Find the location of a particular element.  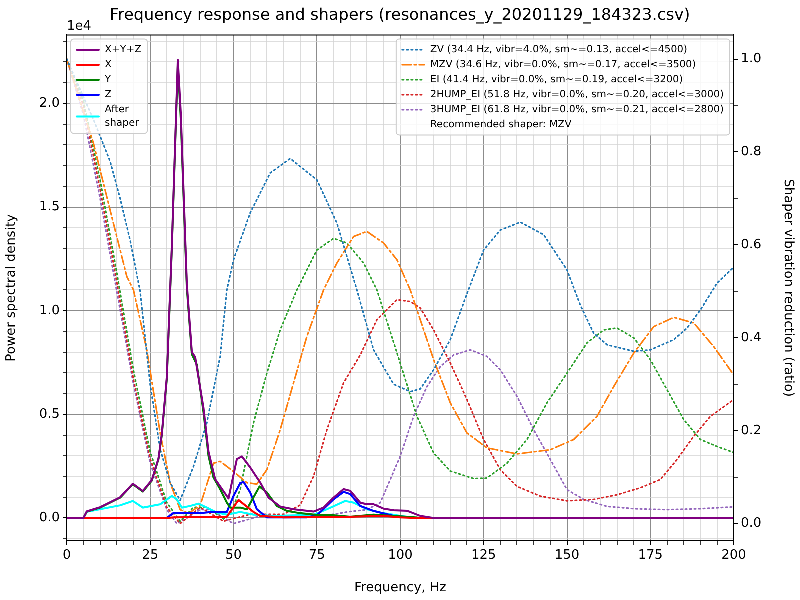

y2-axis-title: Shaper vibration reduction (ratio) is located at coordinates (788, 288).